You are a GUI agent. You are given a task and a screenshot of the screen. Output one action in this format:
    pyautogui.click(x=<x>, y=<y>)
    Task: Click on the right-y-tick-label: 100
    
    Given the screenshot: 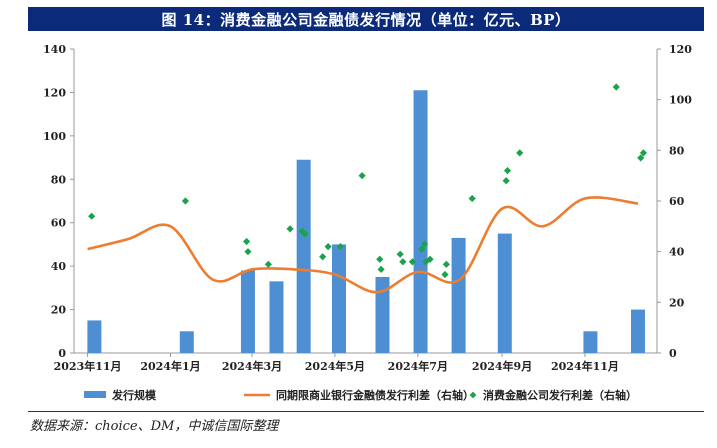 What is the action you would take?
    pyautogui.click(x=680, y=100)
    